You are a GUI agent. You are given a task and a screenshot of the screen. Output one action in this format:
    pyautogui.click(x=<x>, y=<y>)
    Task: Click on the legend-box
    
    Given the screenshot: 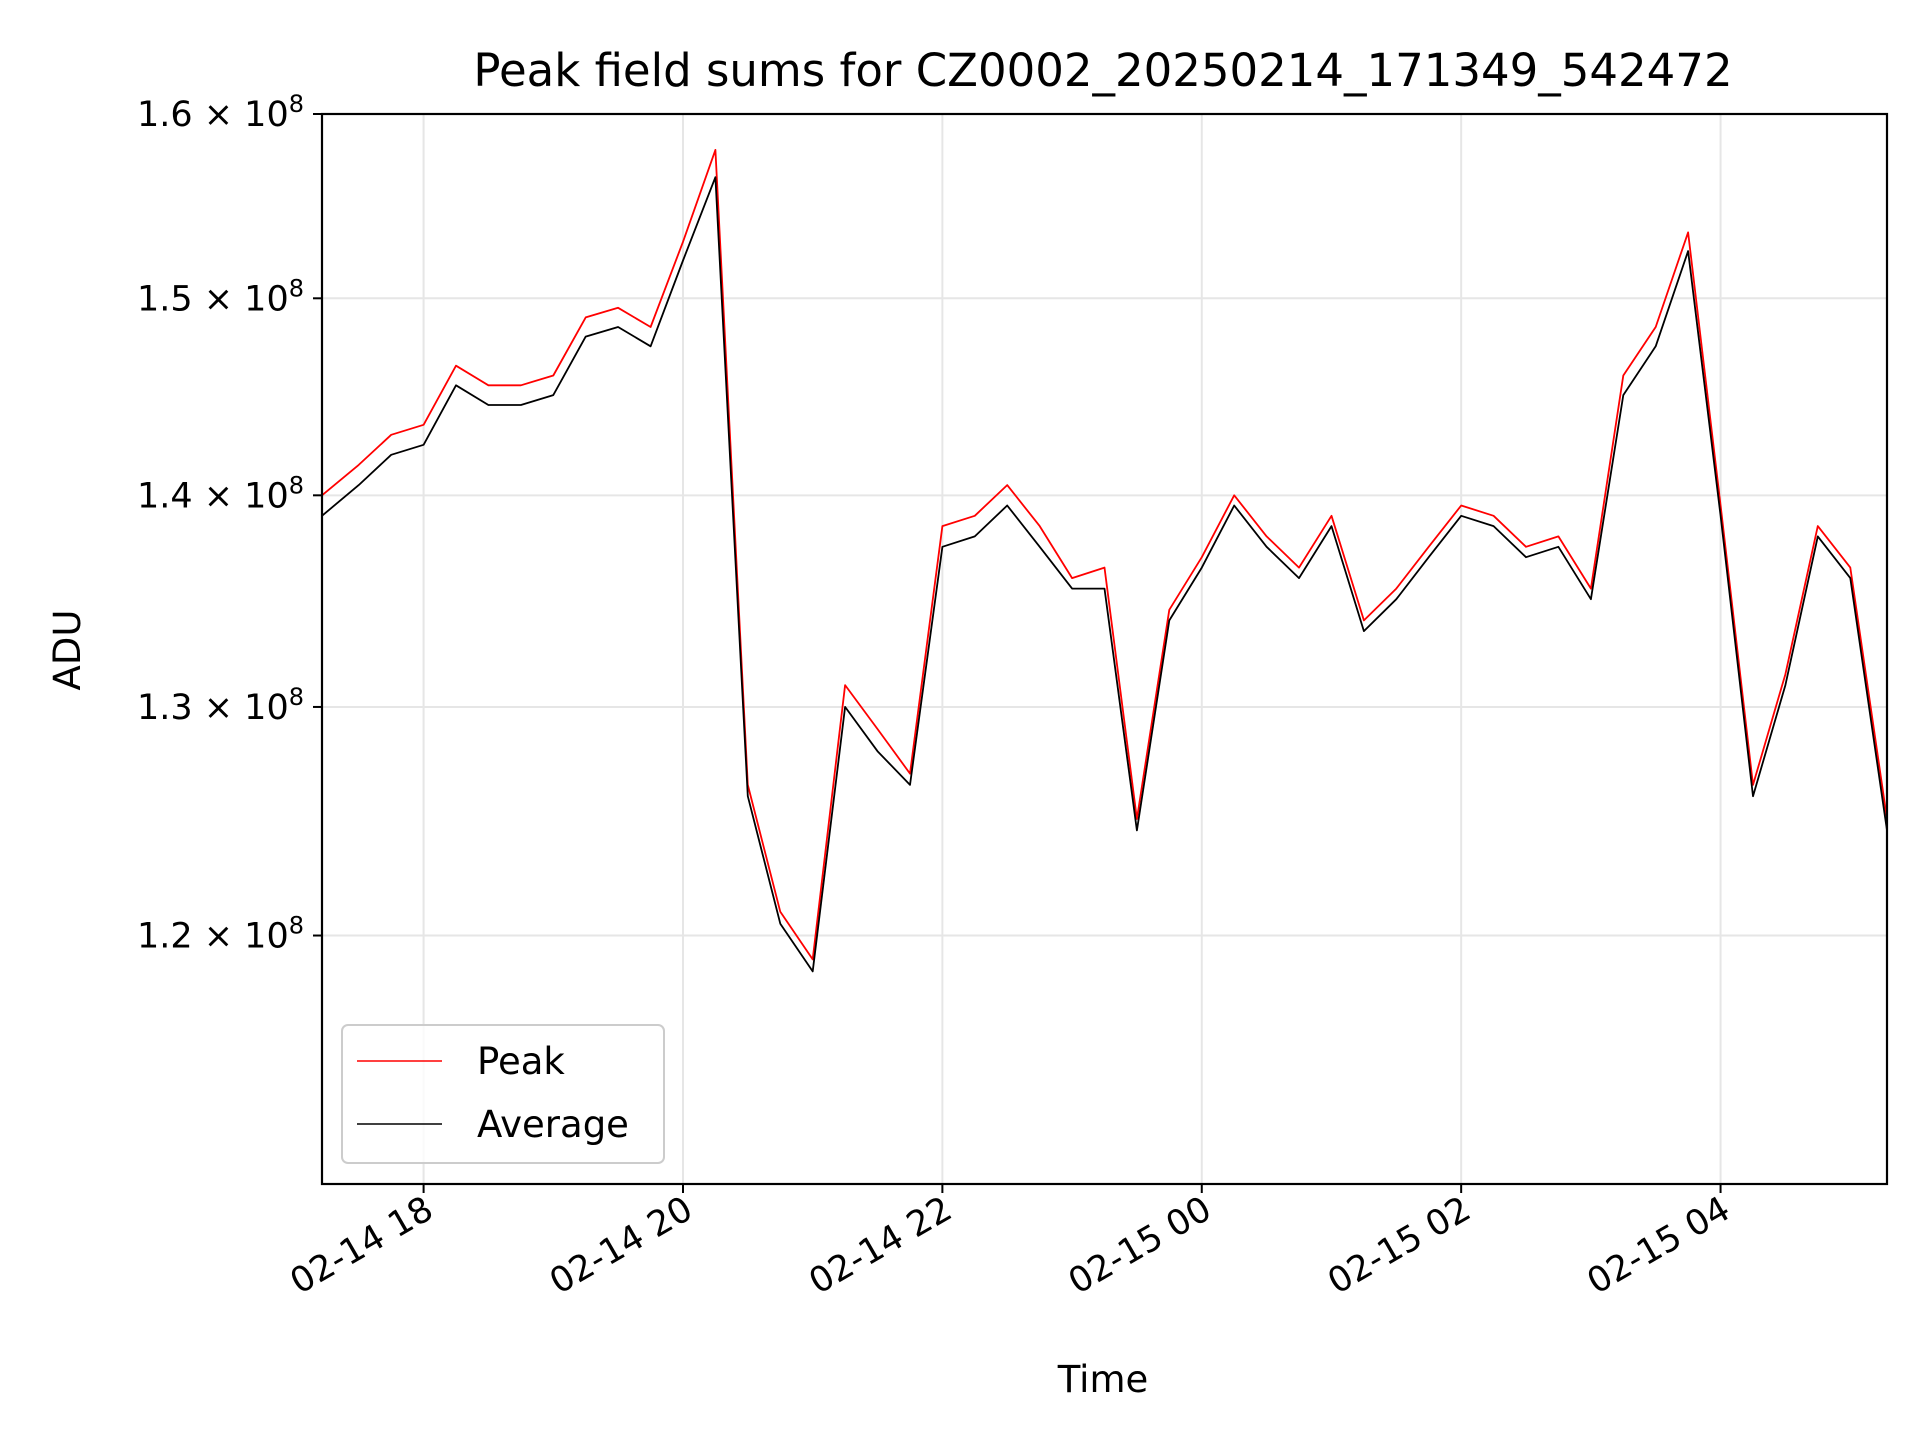 What is the action you would take?
    pyautogui.click(x=503, y=1094)
    